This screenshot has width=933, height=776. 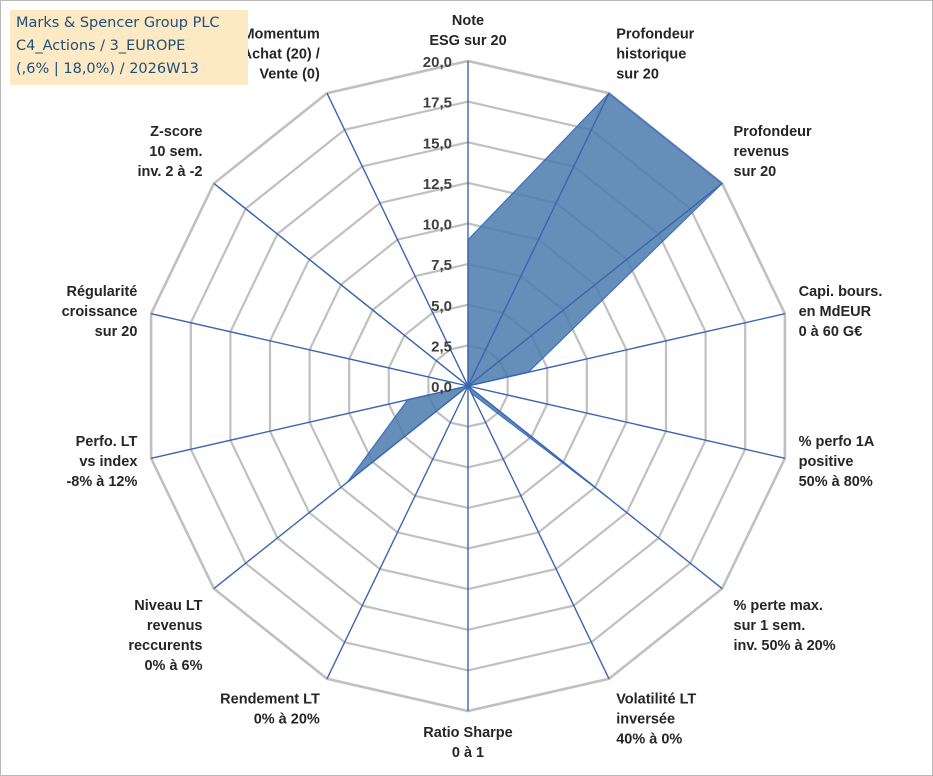 What do you see at coordinates (467, 31) in the screenshot?
I see `axis-label-0: Note ESG sur 20` at bounding box center [467, 31].